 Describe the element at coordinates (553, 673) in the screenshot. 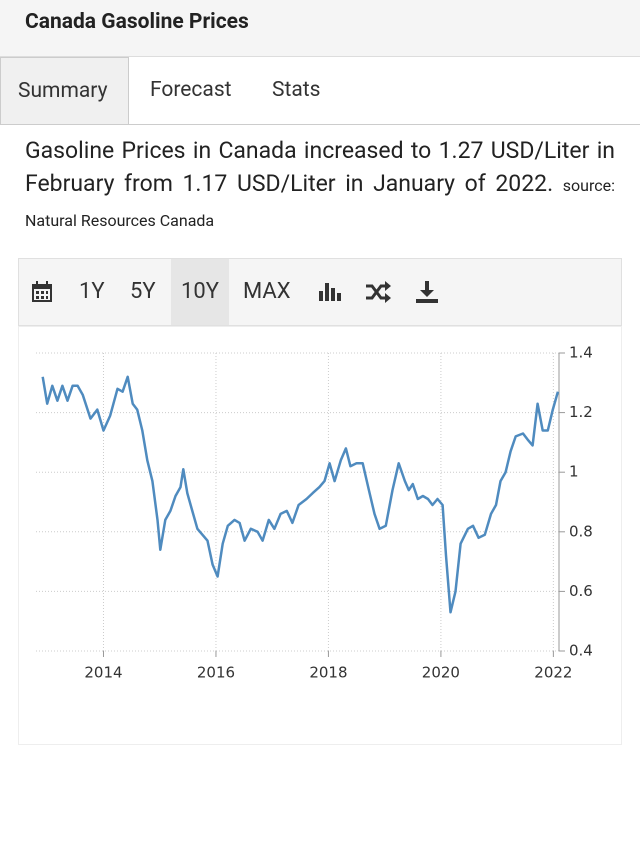

I see `x-tick-label: 2022` at that location.